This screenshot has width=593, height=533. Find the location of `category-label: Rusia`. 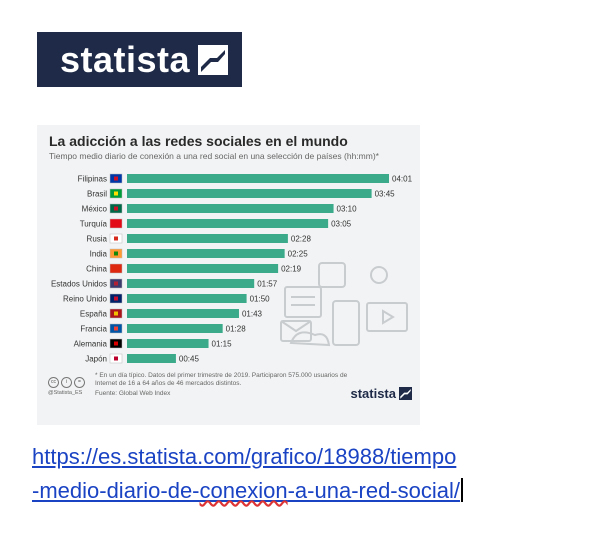

category-label: Rusia is located at coordinates (97, 239).